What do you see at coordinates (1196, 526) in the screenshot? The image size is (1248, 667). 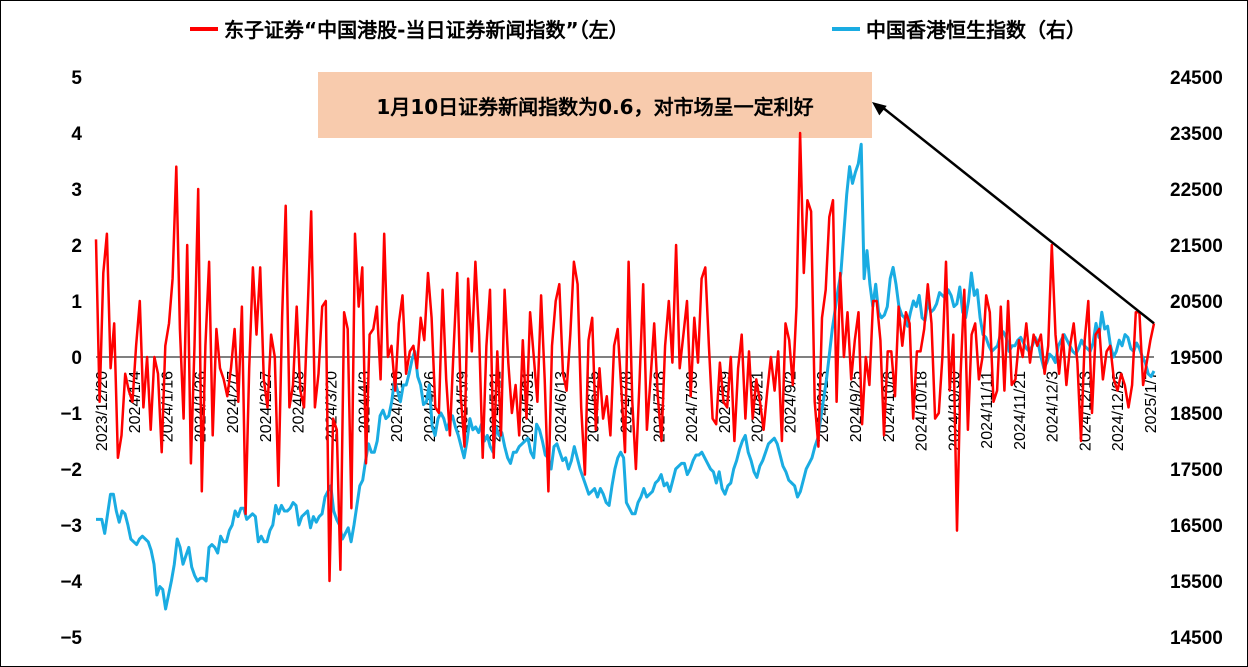 I see `y-right-tick-label: 16500` at bounding box center [1196, 526].